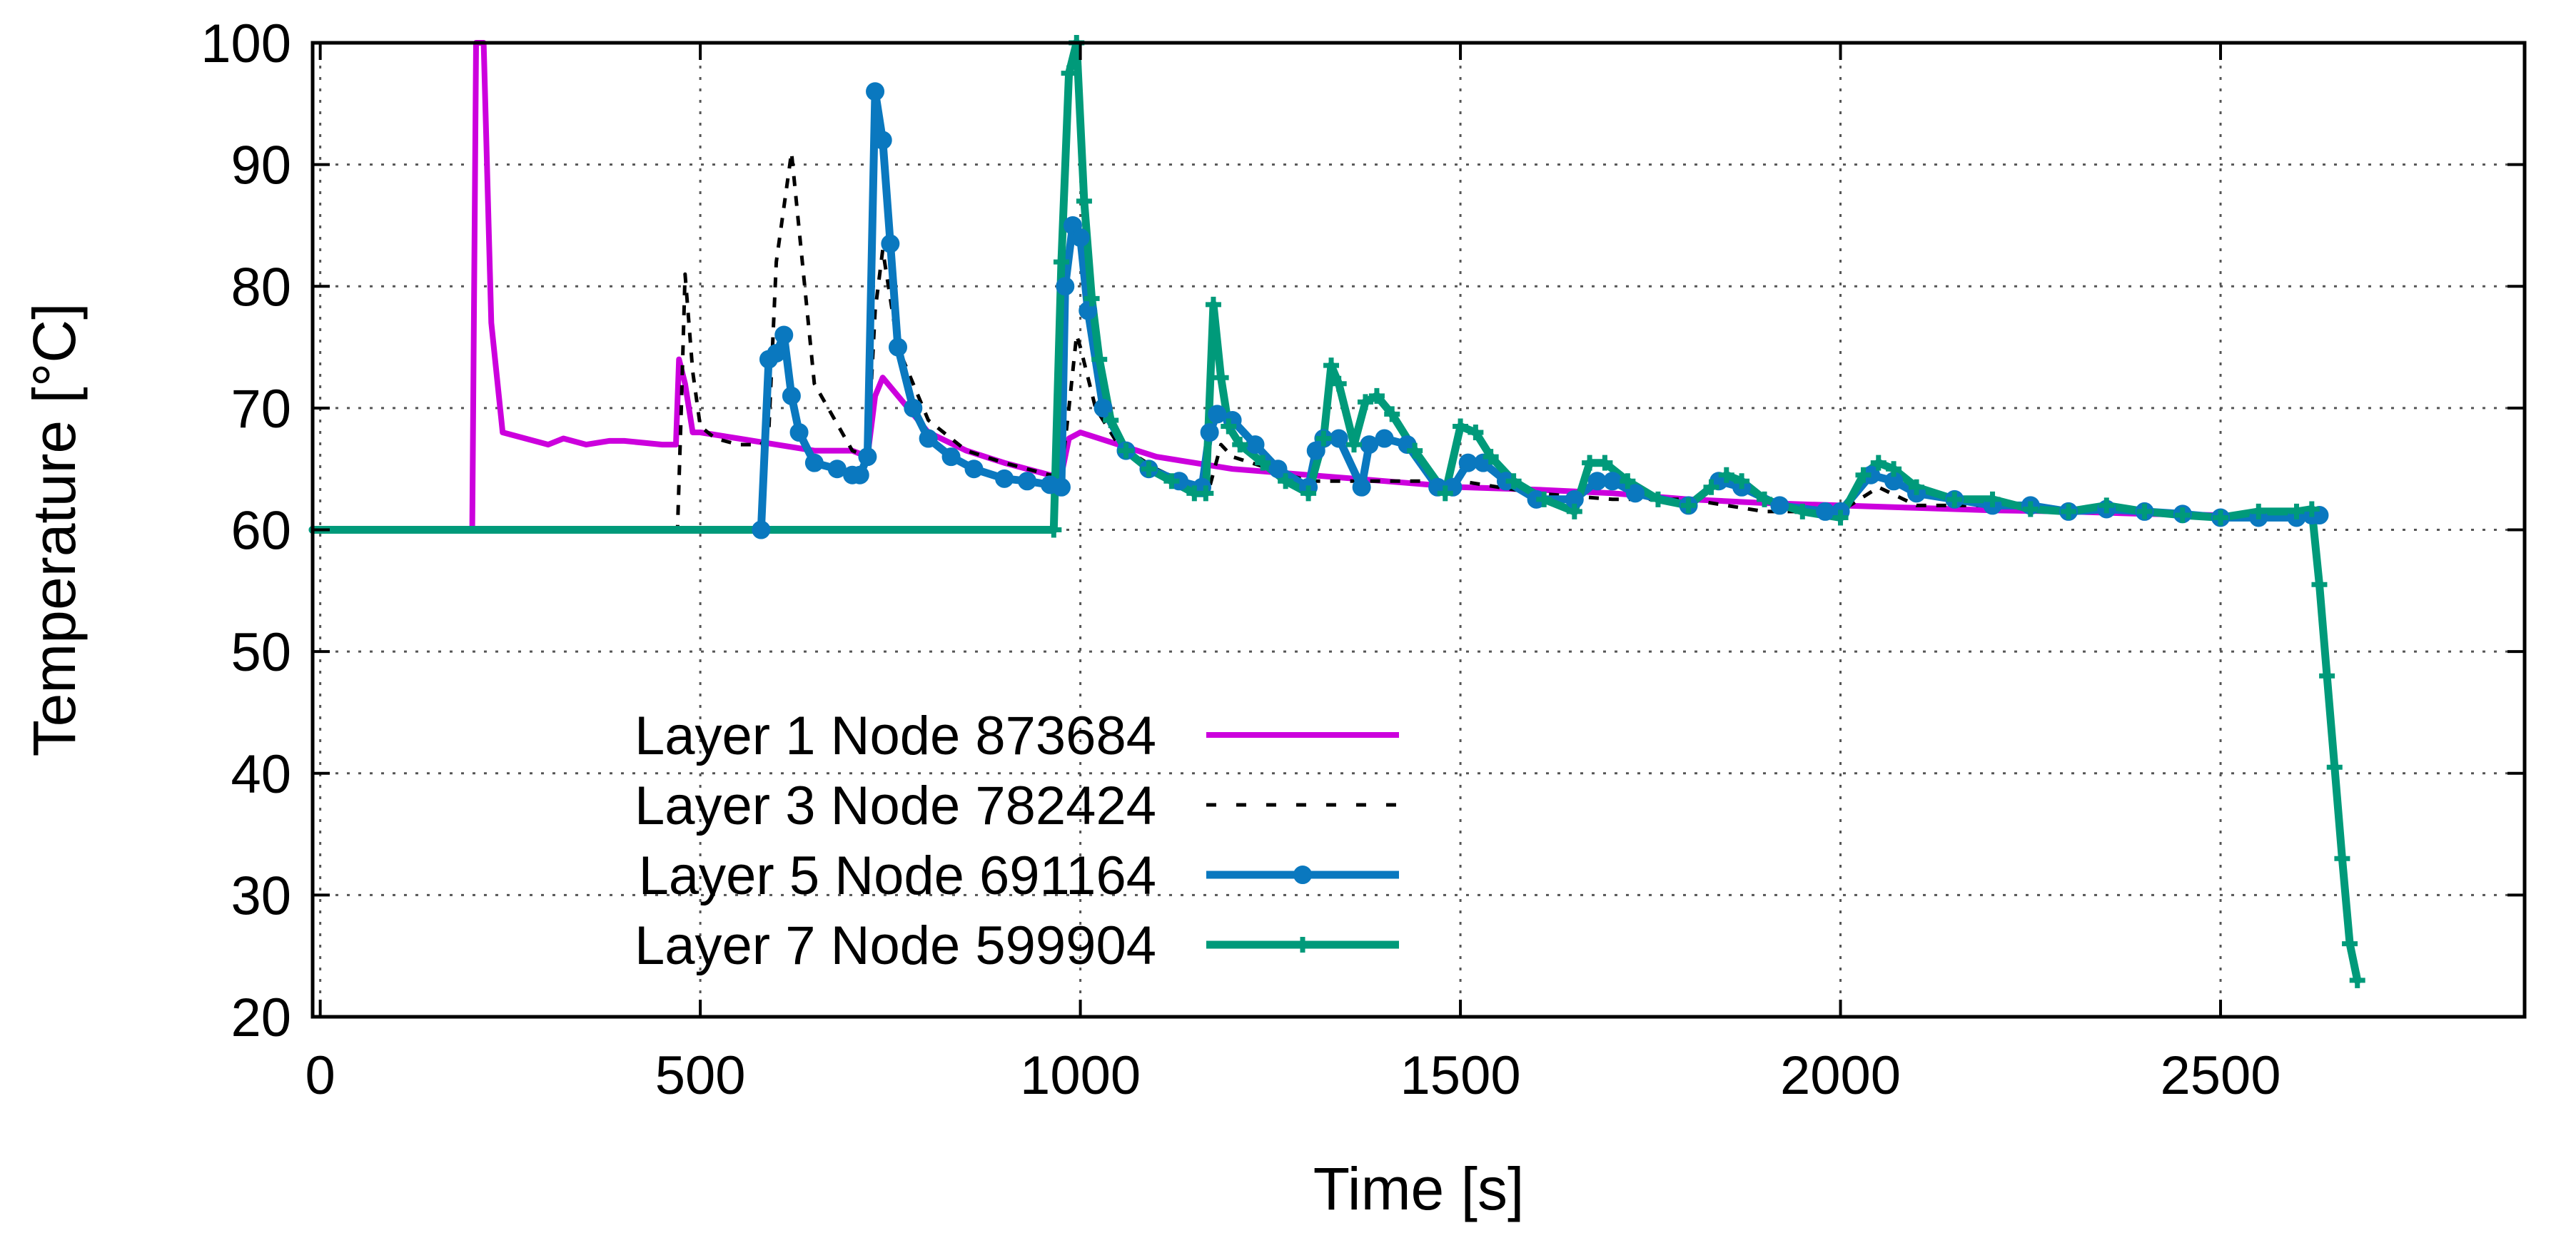  Describe the element at coordinates (261, 410) in the screenshot. I see `y-tick-label: 70` at that location.